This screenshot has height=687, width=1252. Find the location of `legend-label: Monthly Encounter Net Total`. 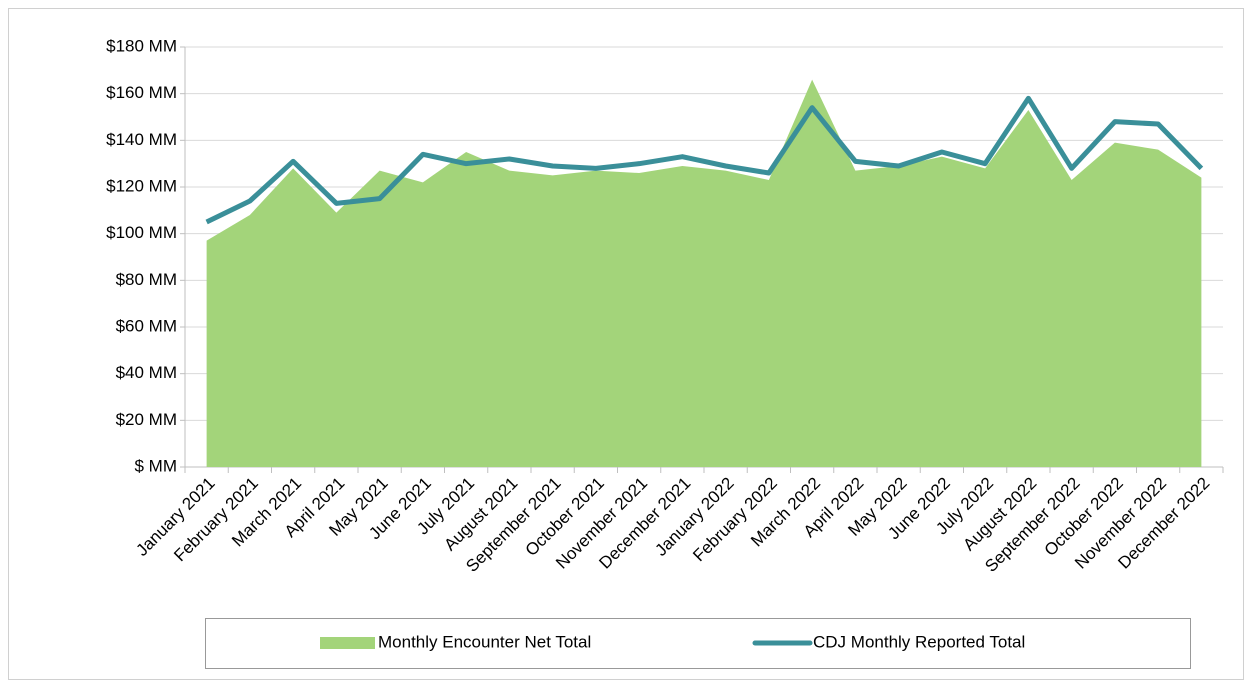

legend-label: Monthly Encounter Net Total is located at coordinates (484, 641).